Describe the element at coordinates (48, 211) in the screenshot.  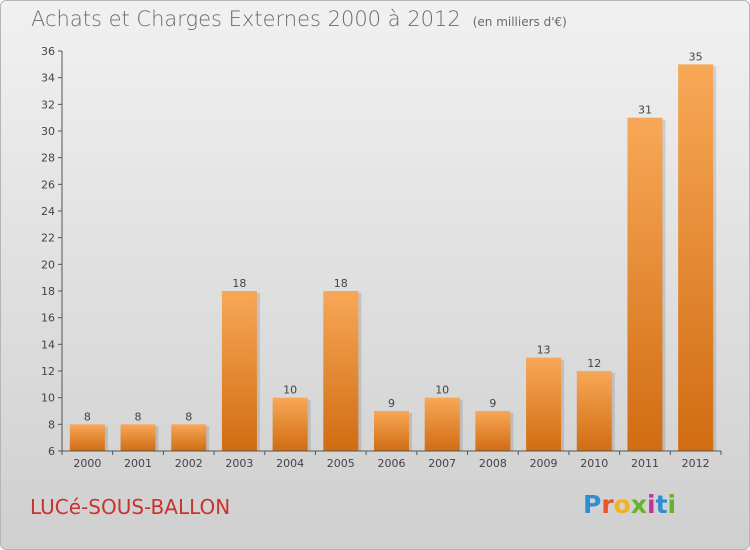
I see `y-tick-label-24: 24` at that location.